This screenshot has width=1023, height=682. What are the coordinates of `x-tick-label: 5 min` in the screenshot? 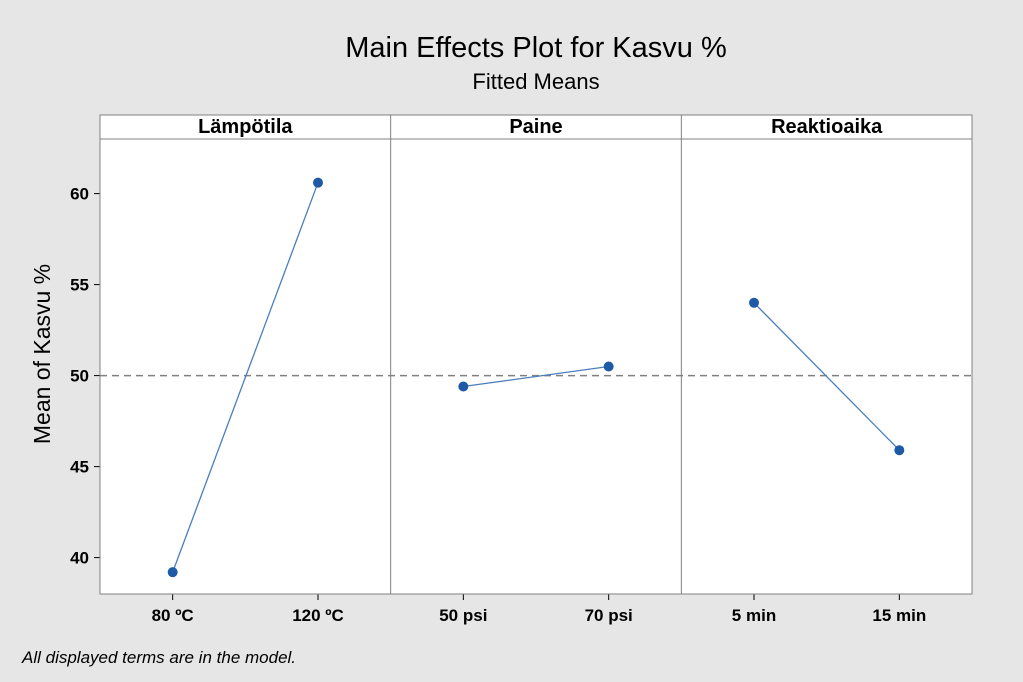 It's located at (754, 615).